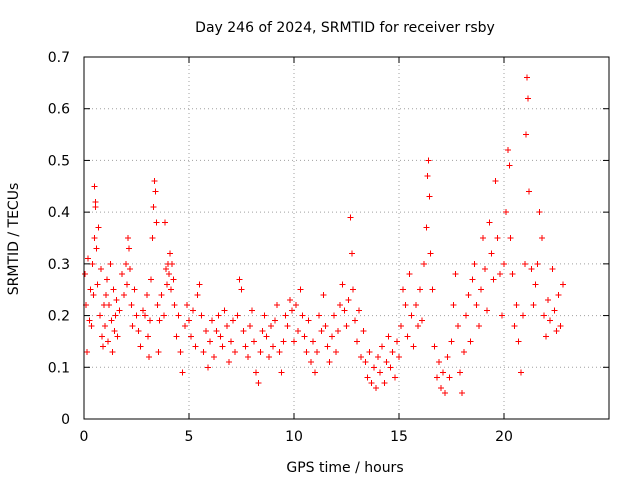 The width and height of the screenshot is (640, 480). Describe the element at coordinates (344, 468) in the screenshot. I see `x-axis-label: GPS time / hours` at that location.